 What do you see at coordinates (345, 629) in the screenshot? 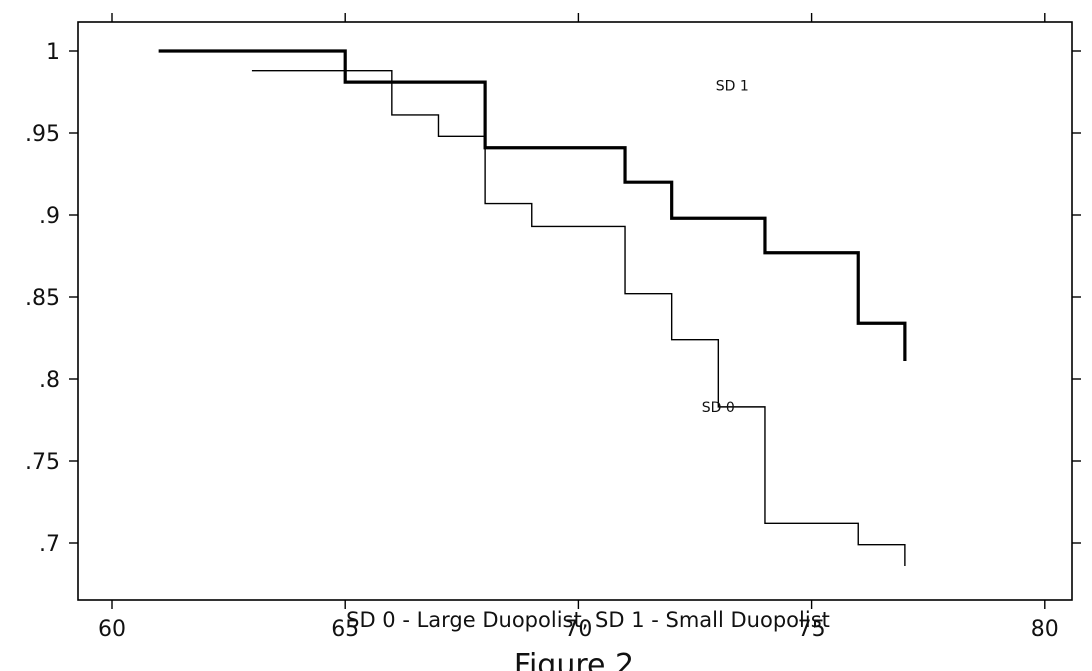
I see `x-tick-label-65: 65` at bounding box center [345, 629].